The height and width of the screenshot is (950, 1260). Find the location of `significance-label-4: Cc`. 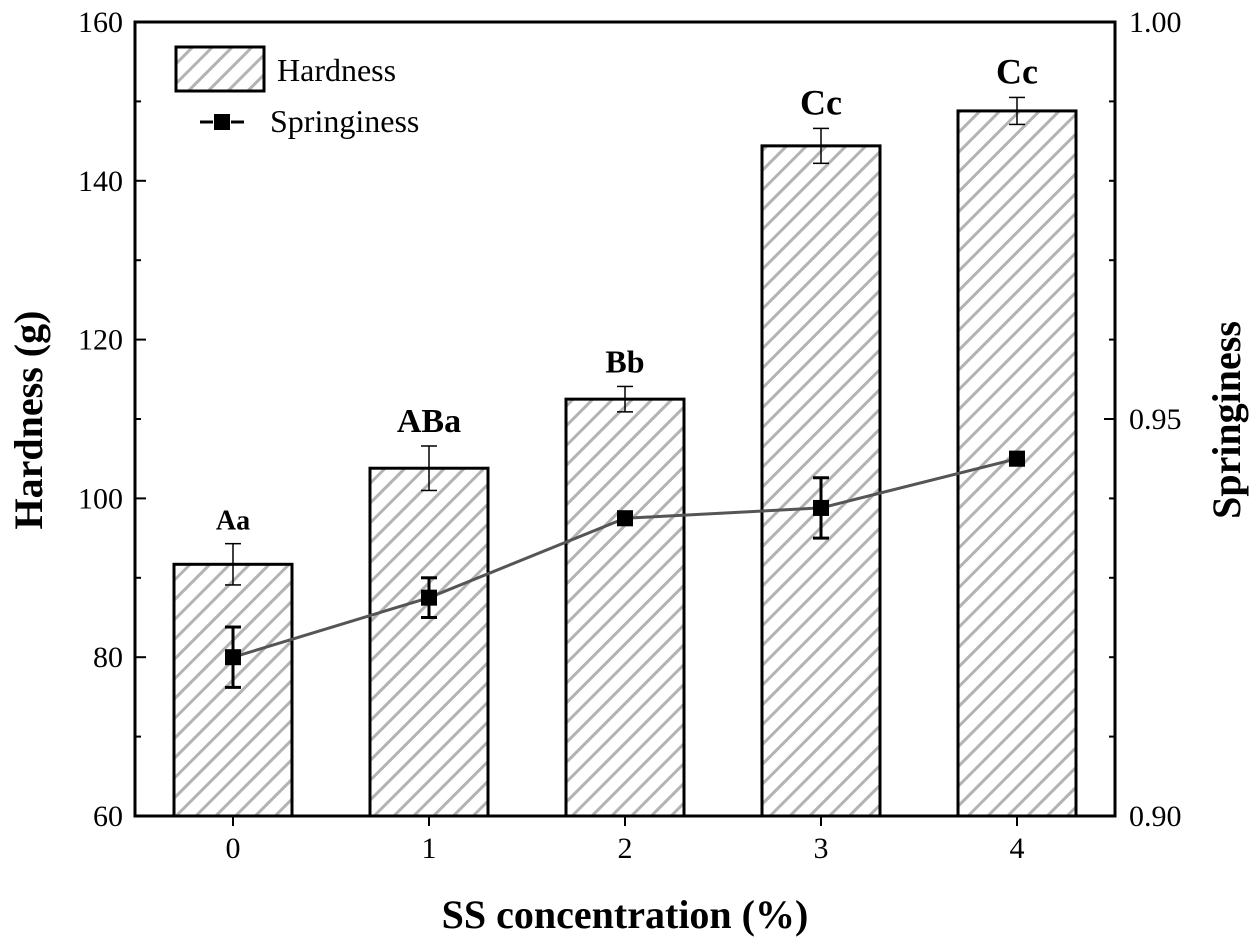

significance-label-4: Cc is located at coordinates (1017, 71).